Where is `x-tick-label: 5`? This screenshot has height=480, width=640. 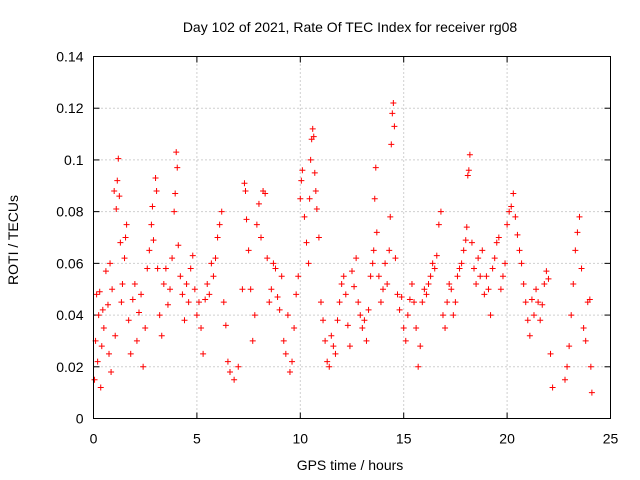 x-tick-label: 5 is located at coordinates (197, 439).